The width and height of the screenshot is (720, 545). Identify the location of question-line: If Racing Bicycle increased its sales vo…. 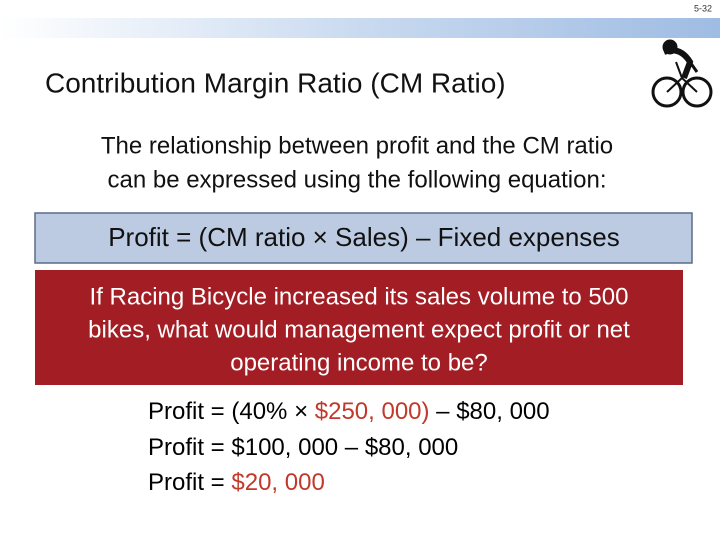
(359, 296).